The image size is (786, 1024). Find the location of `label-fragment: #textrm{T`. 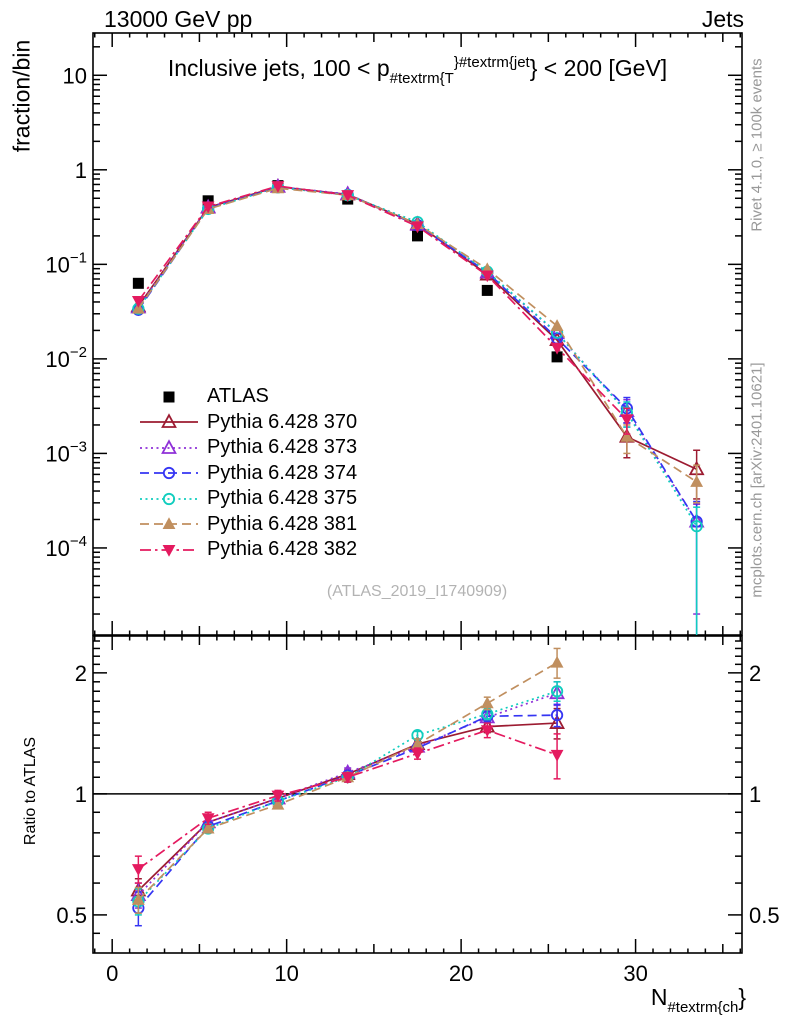

label-fragment: #textrm{T is located at coordinates (421, 78).